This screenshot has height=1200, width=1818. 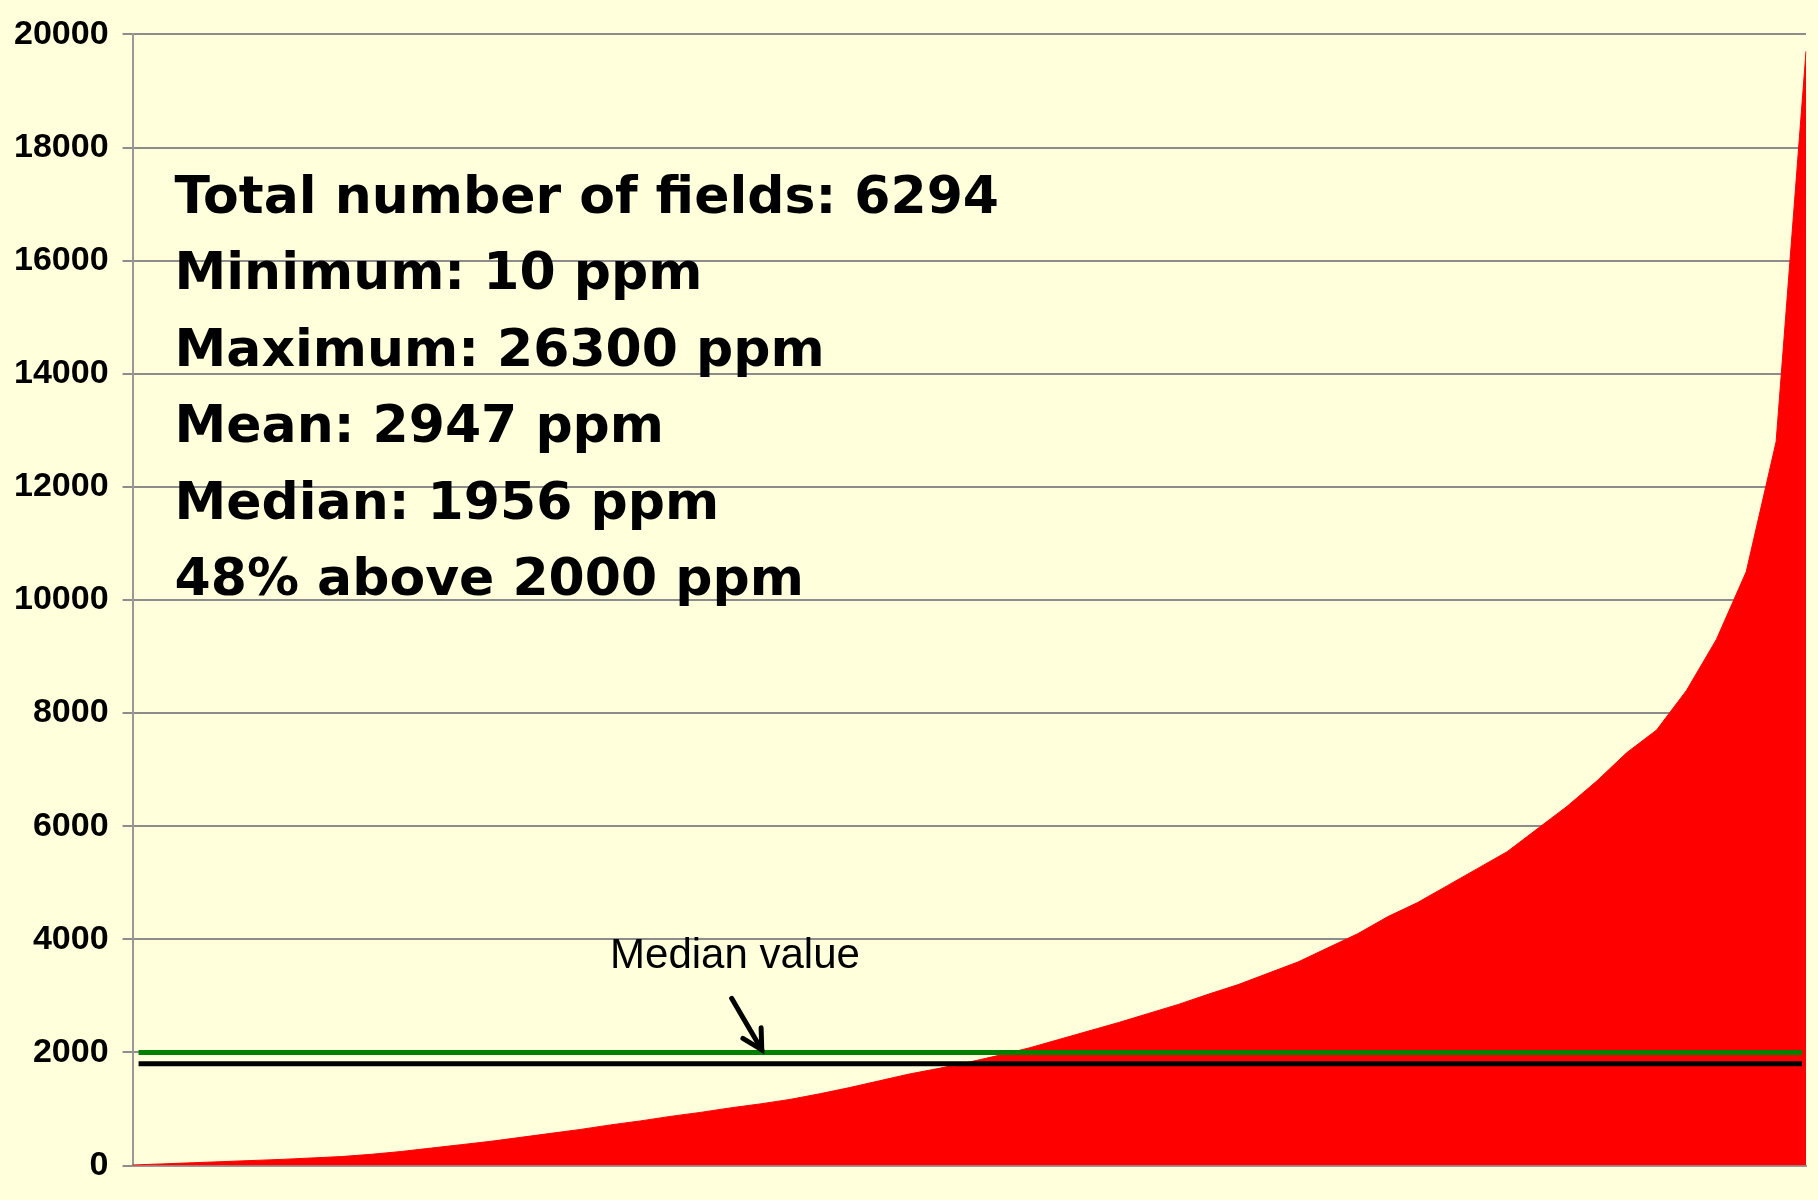 I want to click on annotation: Minimum: 10 ppm, so click(x=438, y=271).